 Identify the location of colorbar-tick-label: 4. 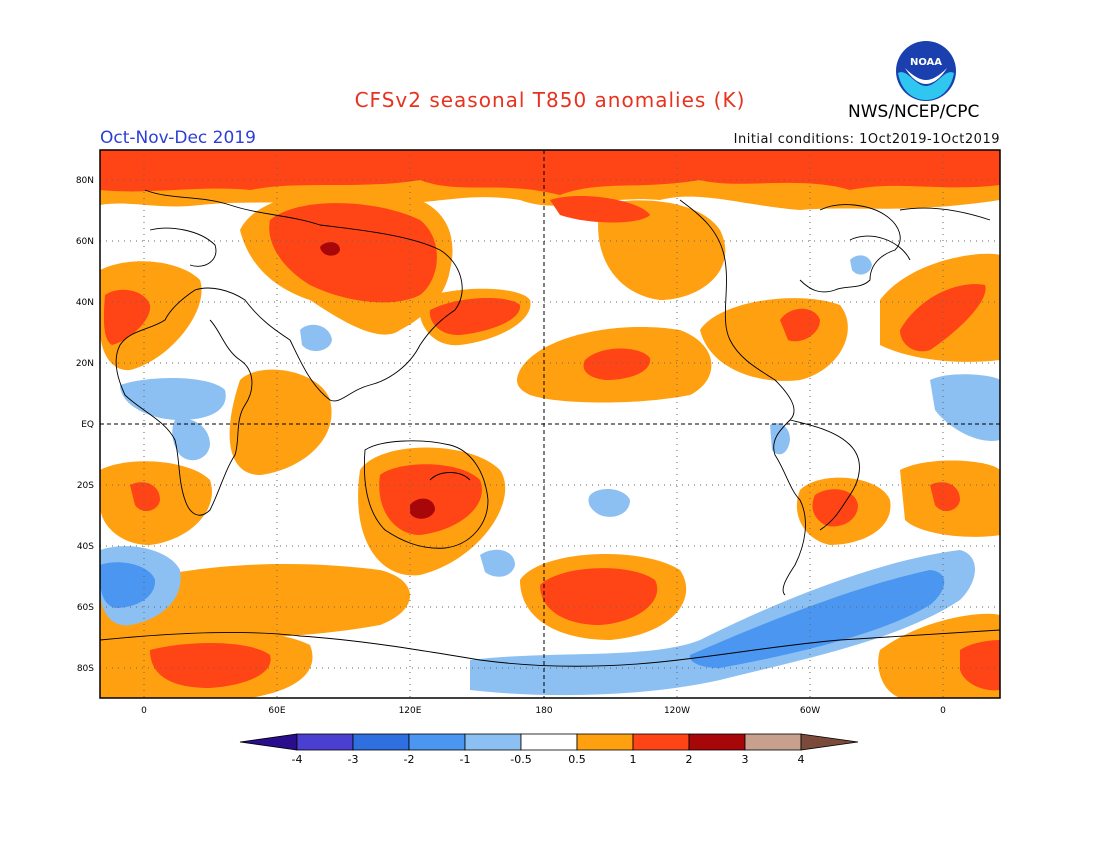
(801, 759).